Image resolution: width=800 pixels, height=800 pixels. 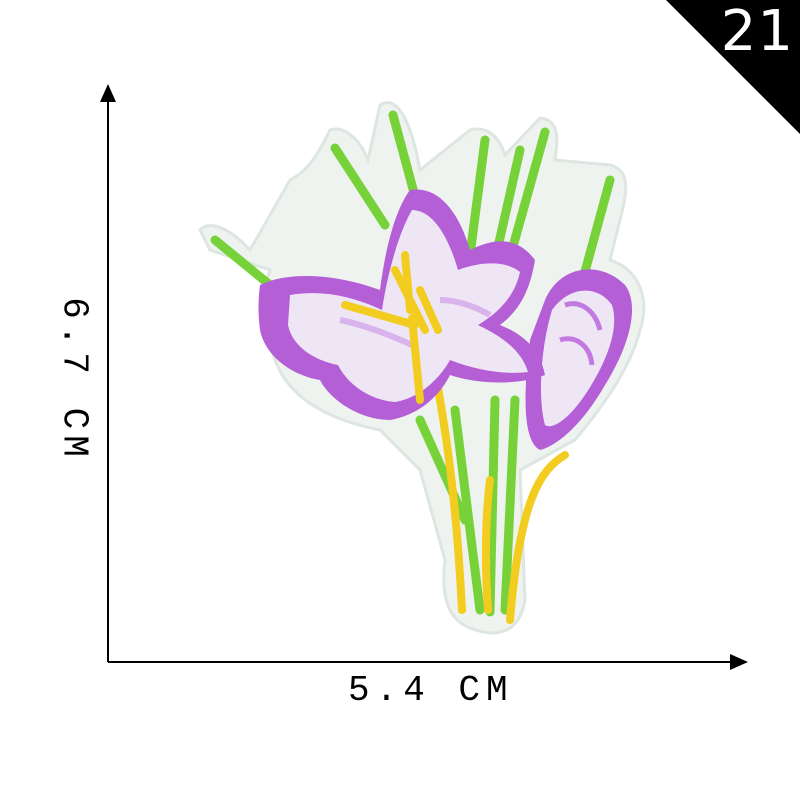 I want to click on stamens, so click(x=391, y=327).